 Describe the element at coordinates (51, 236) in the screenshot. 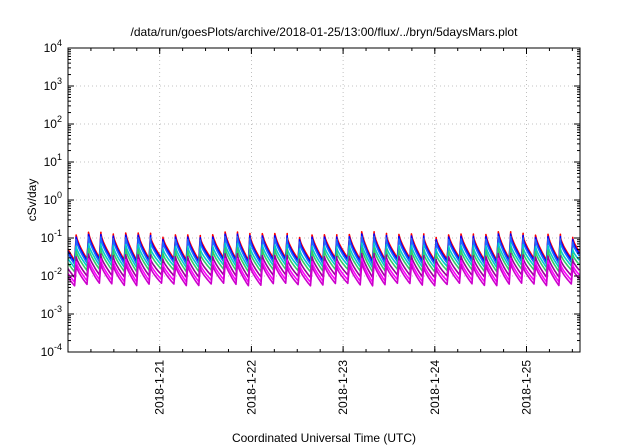

I see `y-tick-label: 10⁻¹` at that location.